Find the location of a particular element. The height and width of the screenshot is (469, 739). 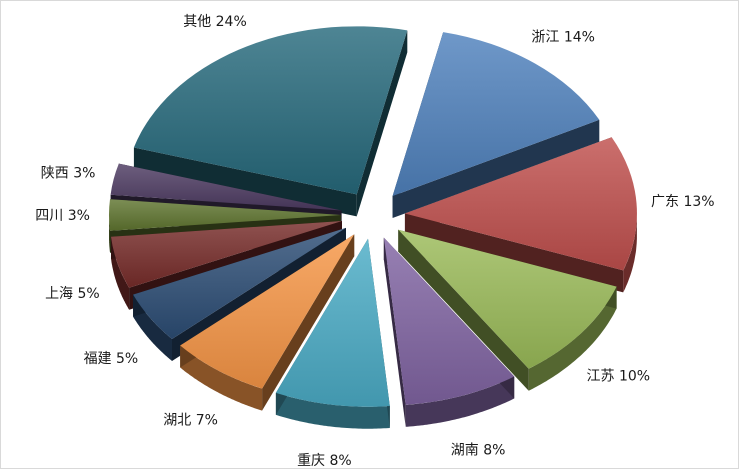

slice-label-9: 陕西 3% is located at coordinates (68, 174).